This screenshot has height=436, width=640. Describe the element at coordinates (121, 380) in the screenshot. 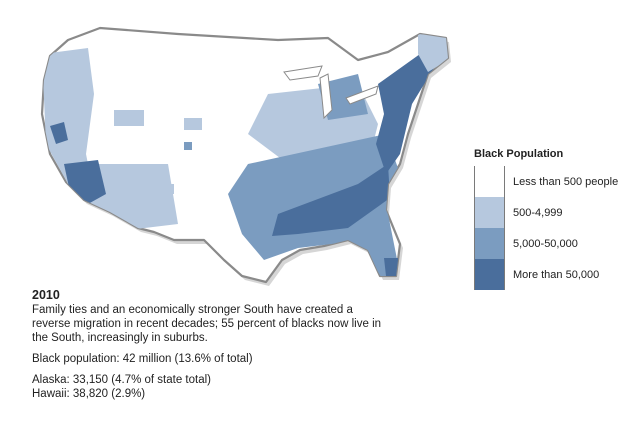

I see `caption-alaska: Alaska: 33,150 (4.7% of state total)` at that location.